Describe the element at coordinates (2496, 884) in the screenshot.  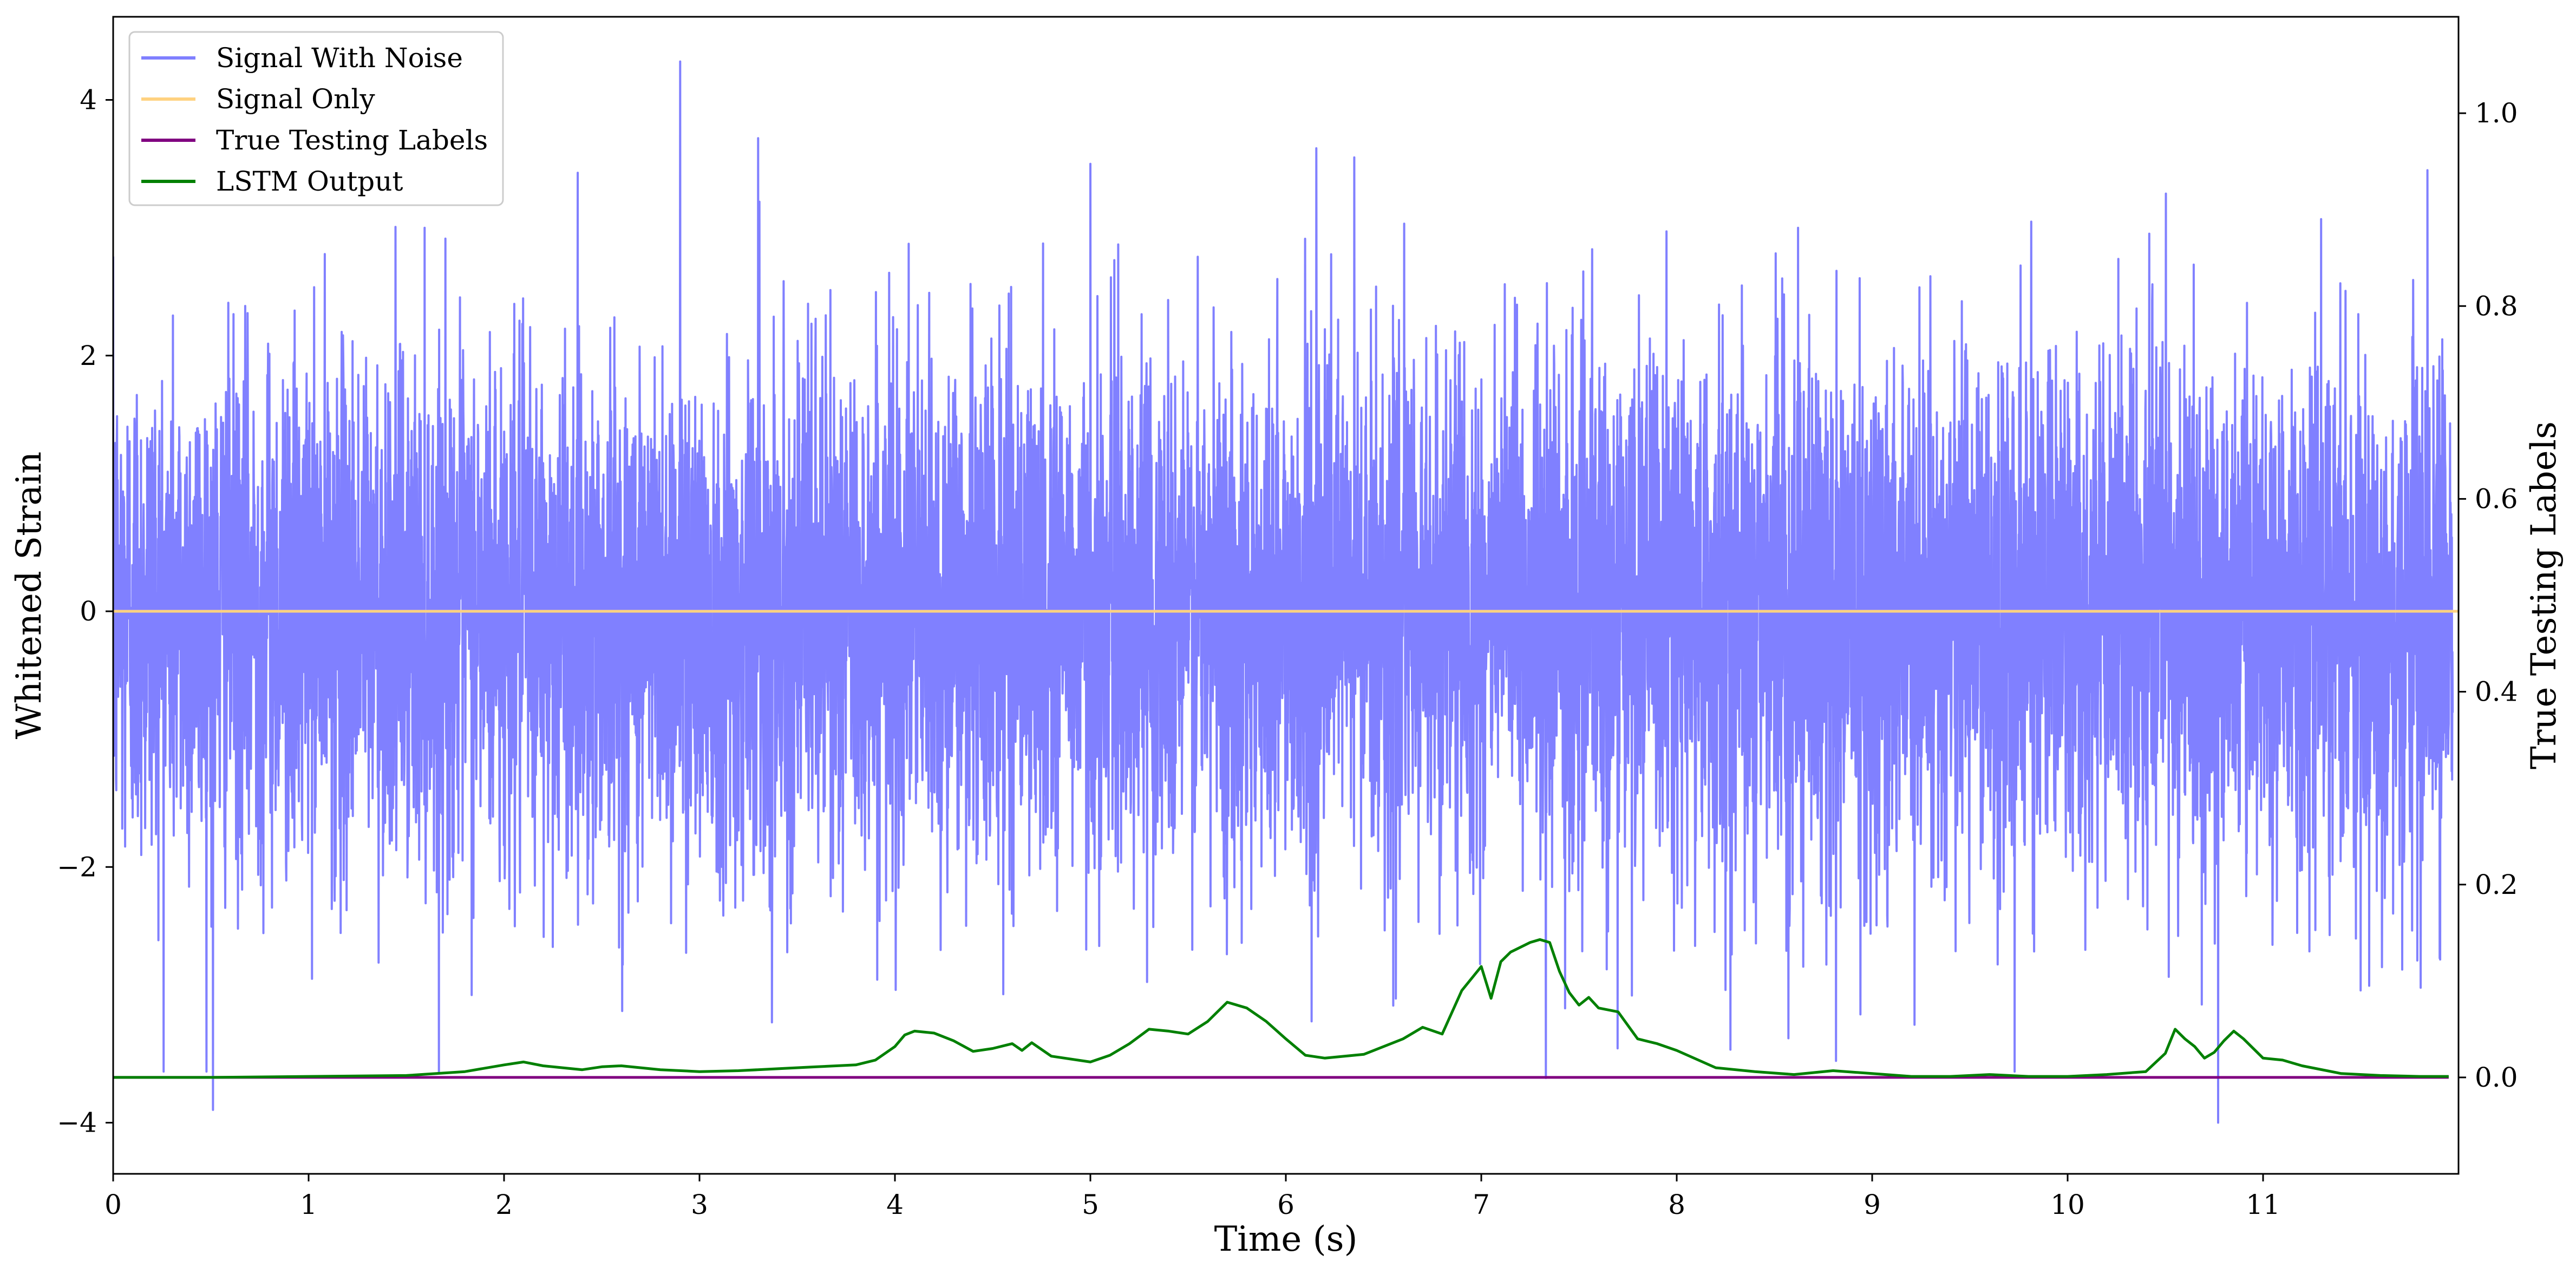
I see `y2-tick-label: 0.2` at that location.